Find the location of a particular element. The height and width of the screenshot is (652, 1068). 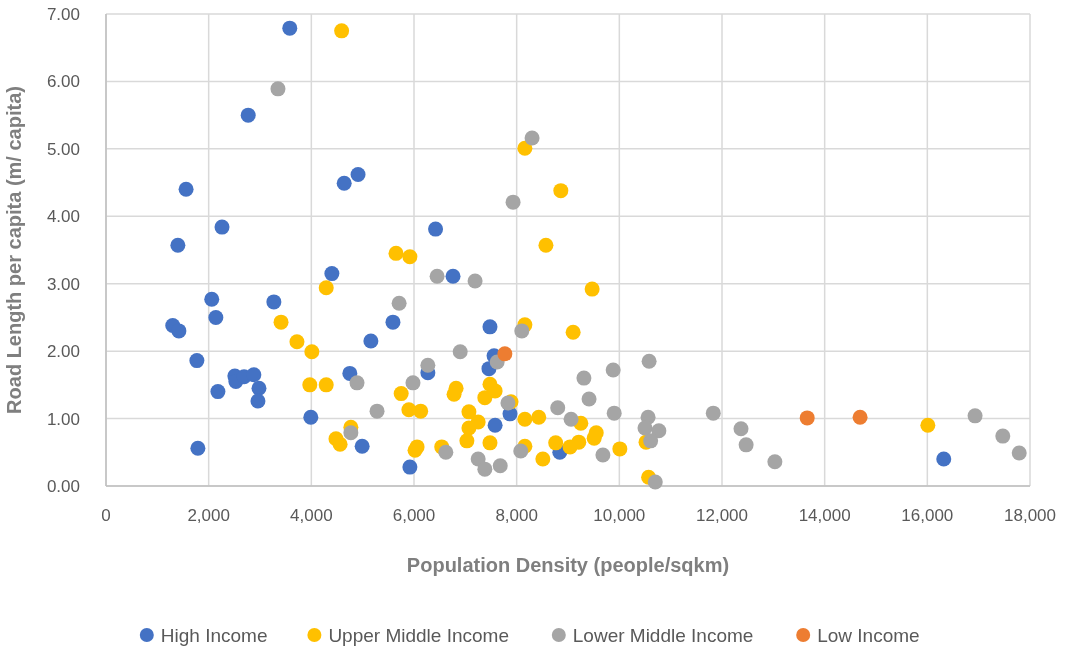

y-tick-label: 6.00 is located at coordinates (63, 82).